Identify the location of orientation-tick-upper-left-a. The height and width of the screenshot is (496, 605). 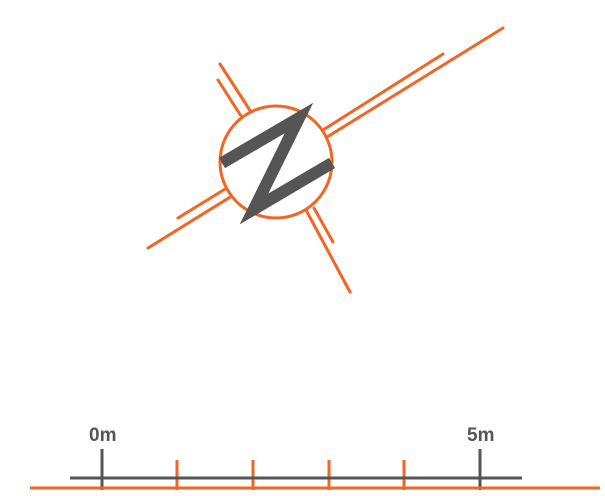
(235, 88).